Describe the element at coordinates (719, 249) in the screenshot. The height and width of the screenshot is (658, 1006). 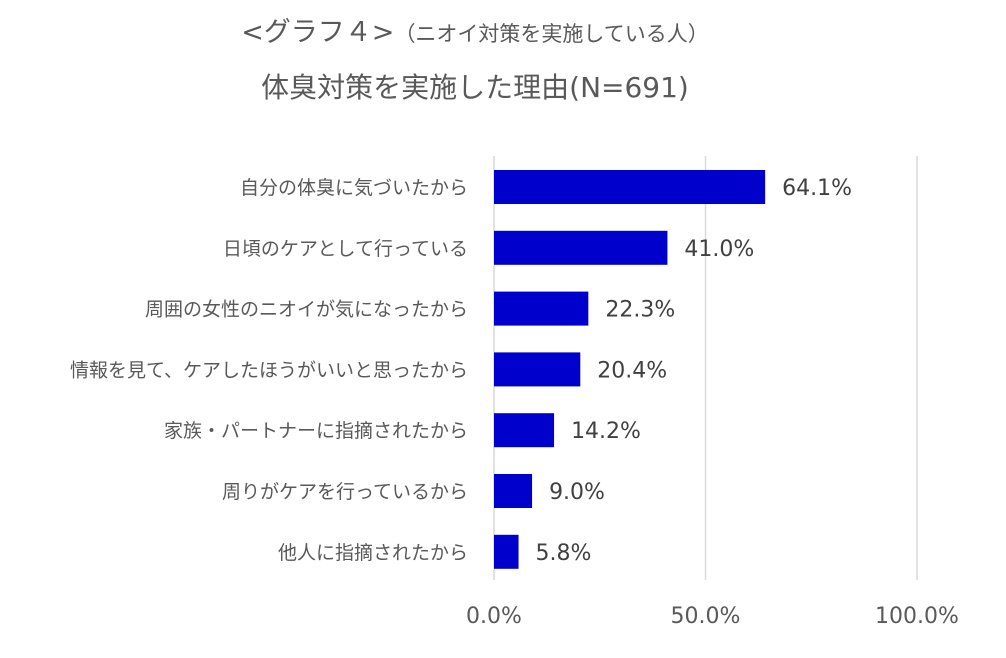
I see `data-label: 41.0%` at that location.